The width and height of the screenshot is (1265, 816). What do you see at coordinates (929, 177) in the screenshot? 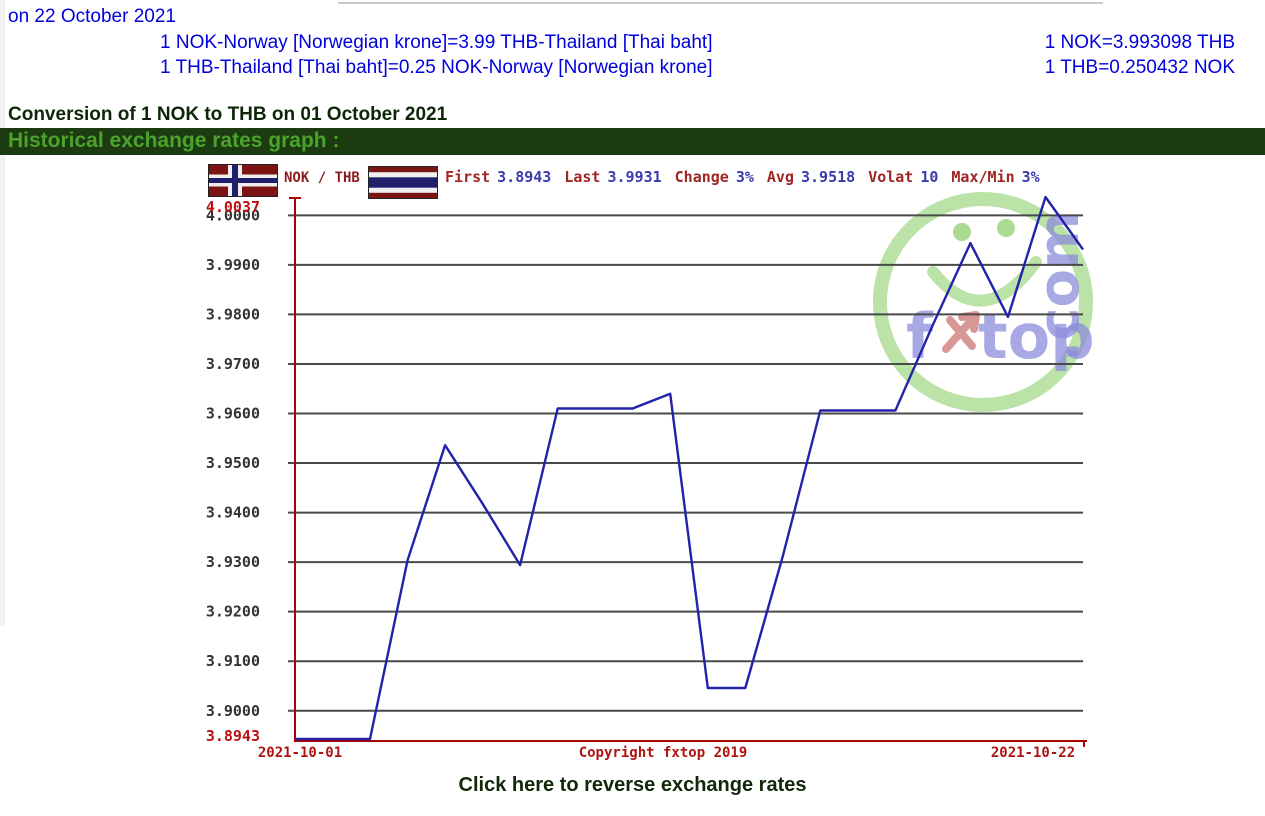
I see `stat-value: 10` at bounding box center [929, 177].